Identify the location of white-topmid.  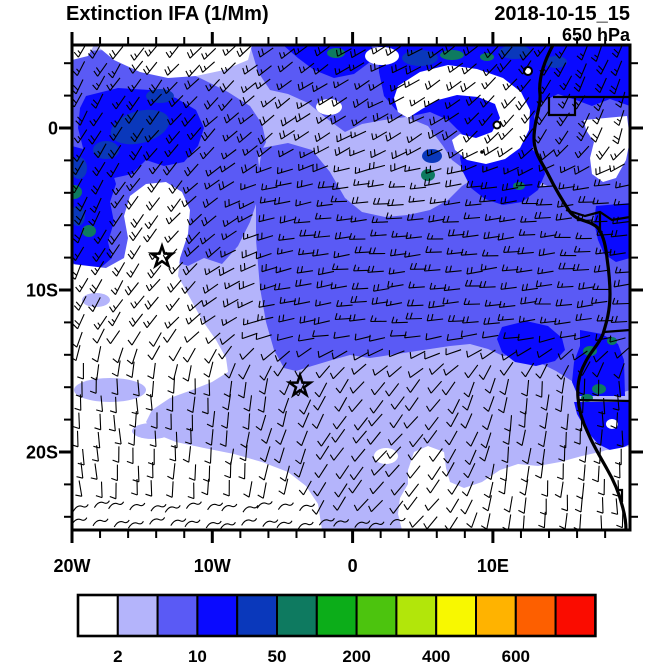
(329, 107).